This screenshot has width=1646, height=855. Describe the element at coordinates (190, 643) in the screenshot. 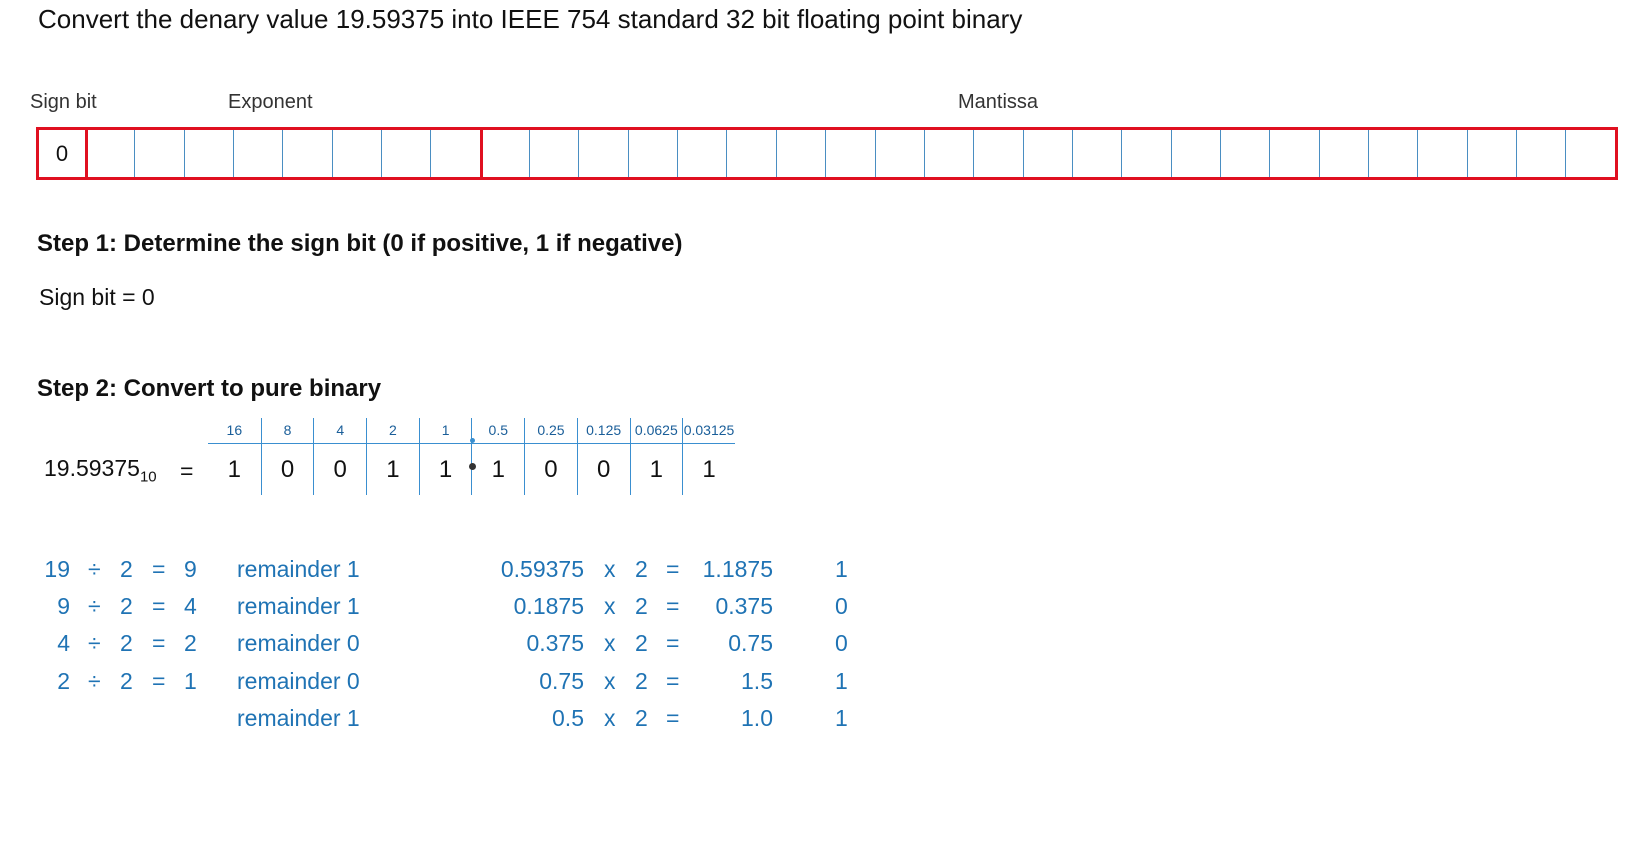

I see `division-quotient: 2` at that location.